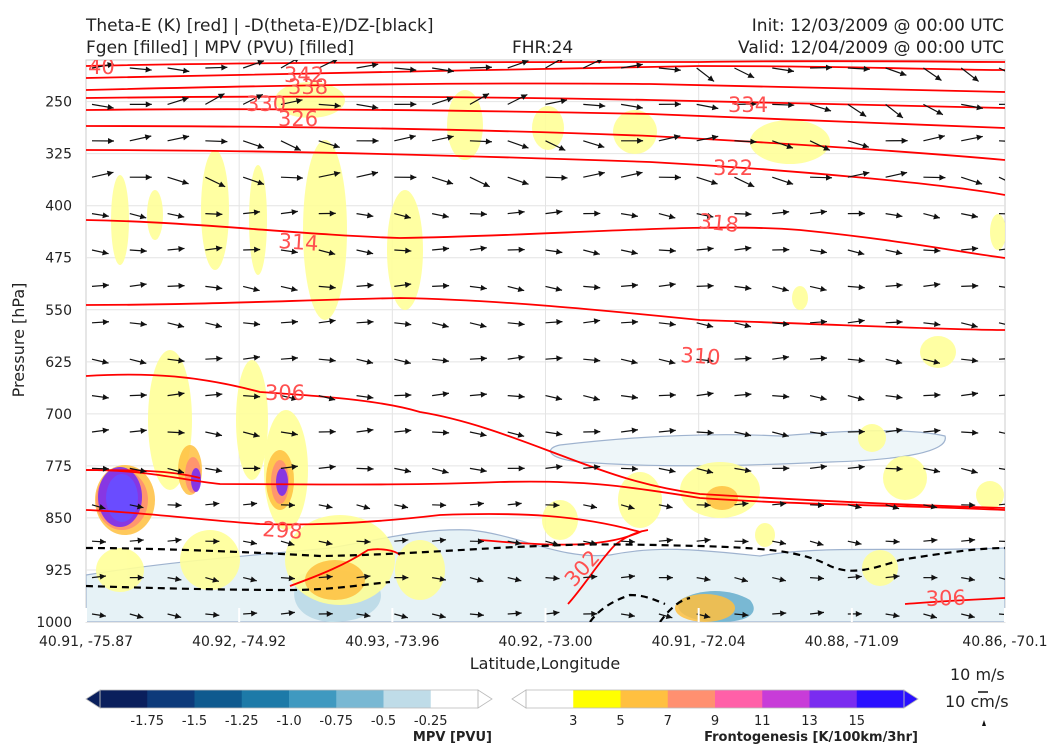 The width and height of the screenshot is (1050, 750). Describe the element at coordinates (715, 721) in the screenshot. I see `colorbar-tick-label: 9` at that location.